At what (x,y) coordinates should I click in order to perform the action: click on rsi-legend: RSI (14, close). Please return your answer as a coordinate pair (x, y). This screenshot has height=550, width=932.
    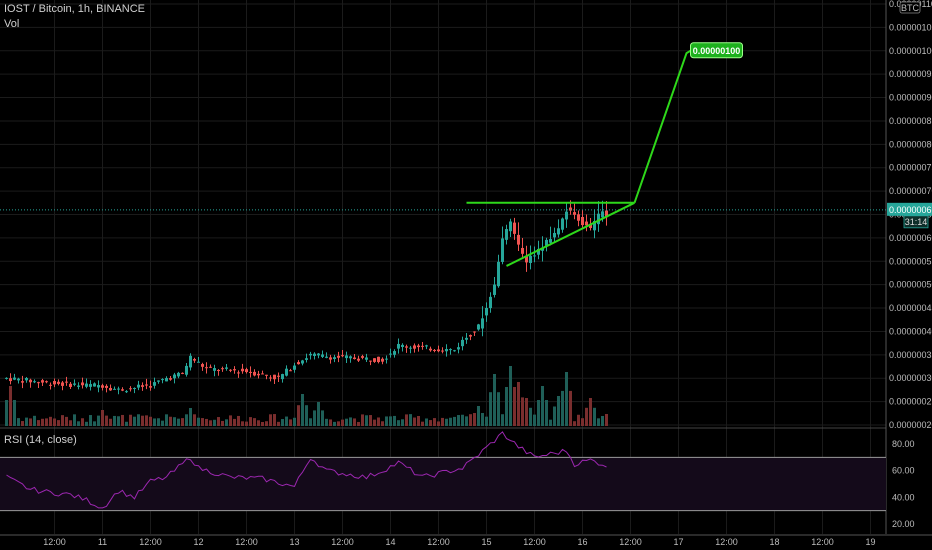
    Looking at the image, I should click on (40, 440).